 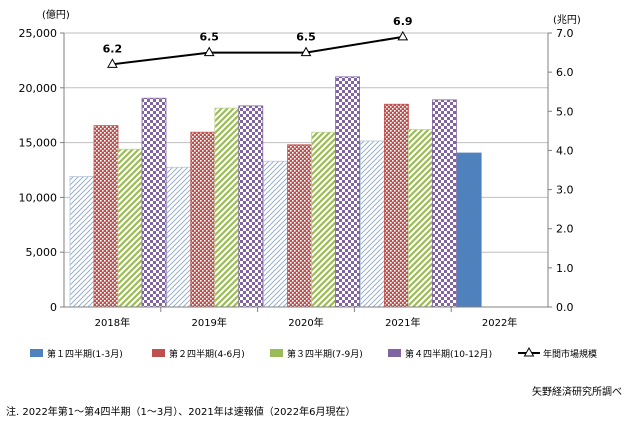 I want to click on legend-label: 第４四半期(10-12月), so click(x=448, y=354).